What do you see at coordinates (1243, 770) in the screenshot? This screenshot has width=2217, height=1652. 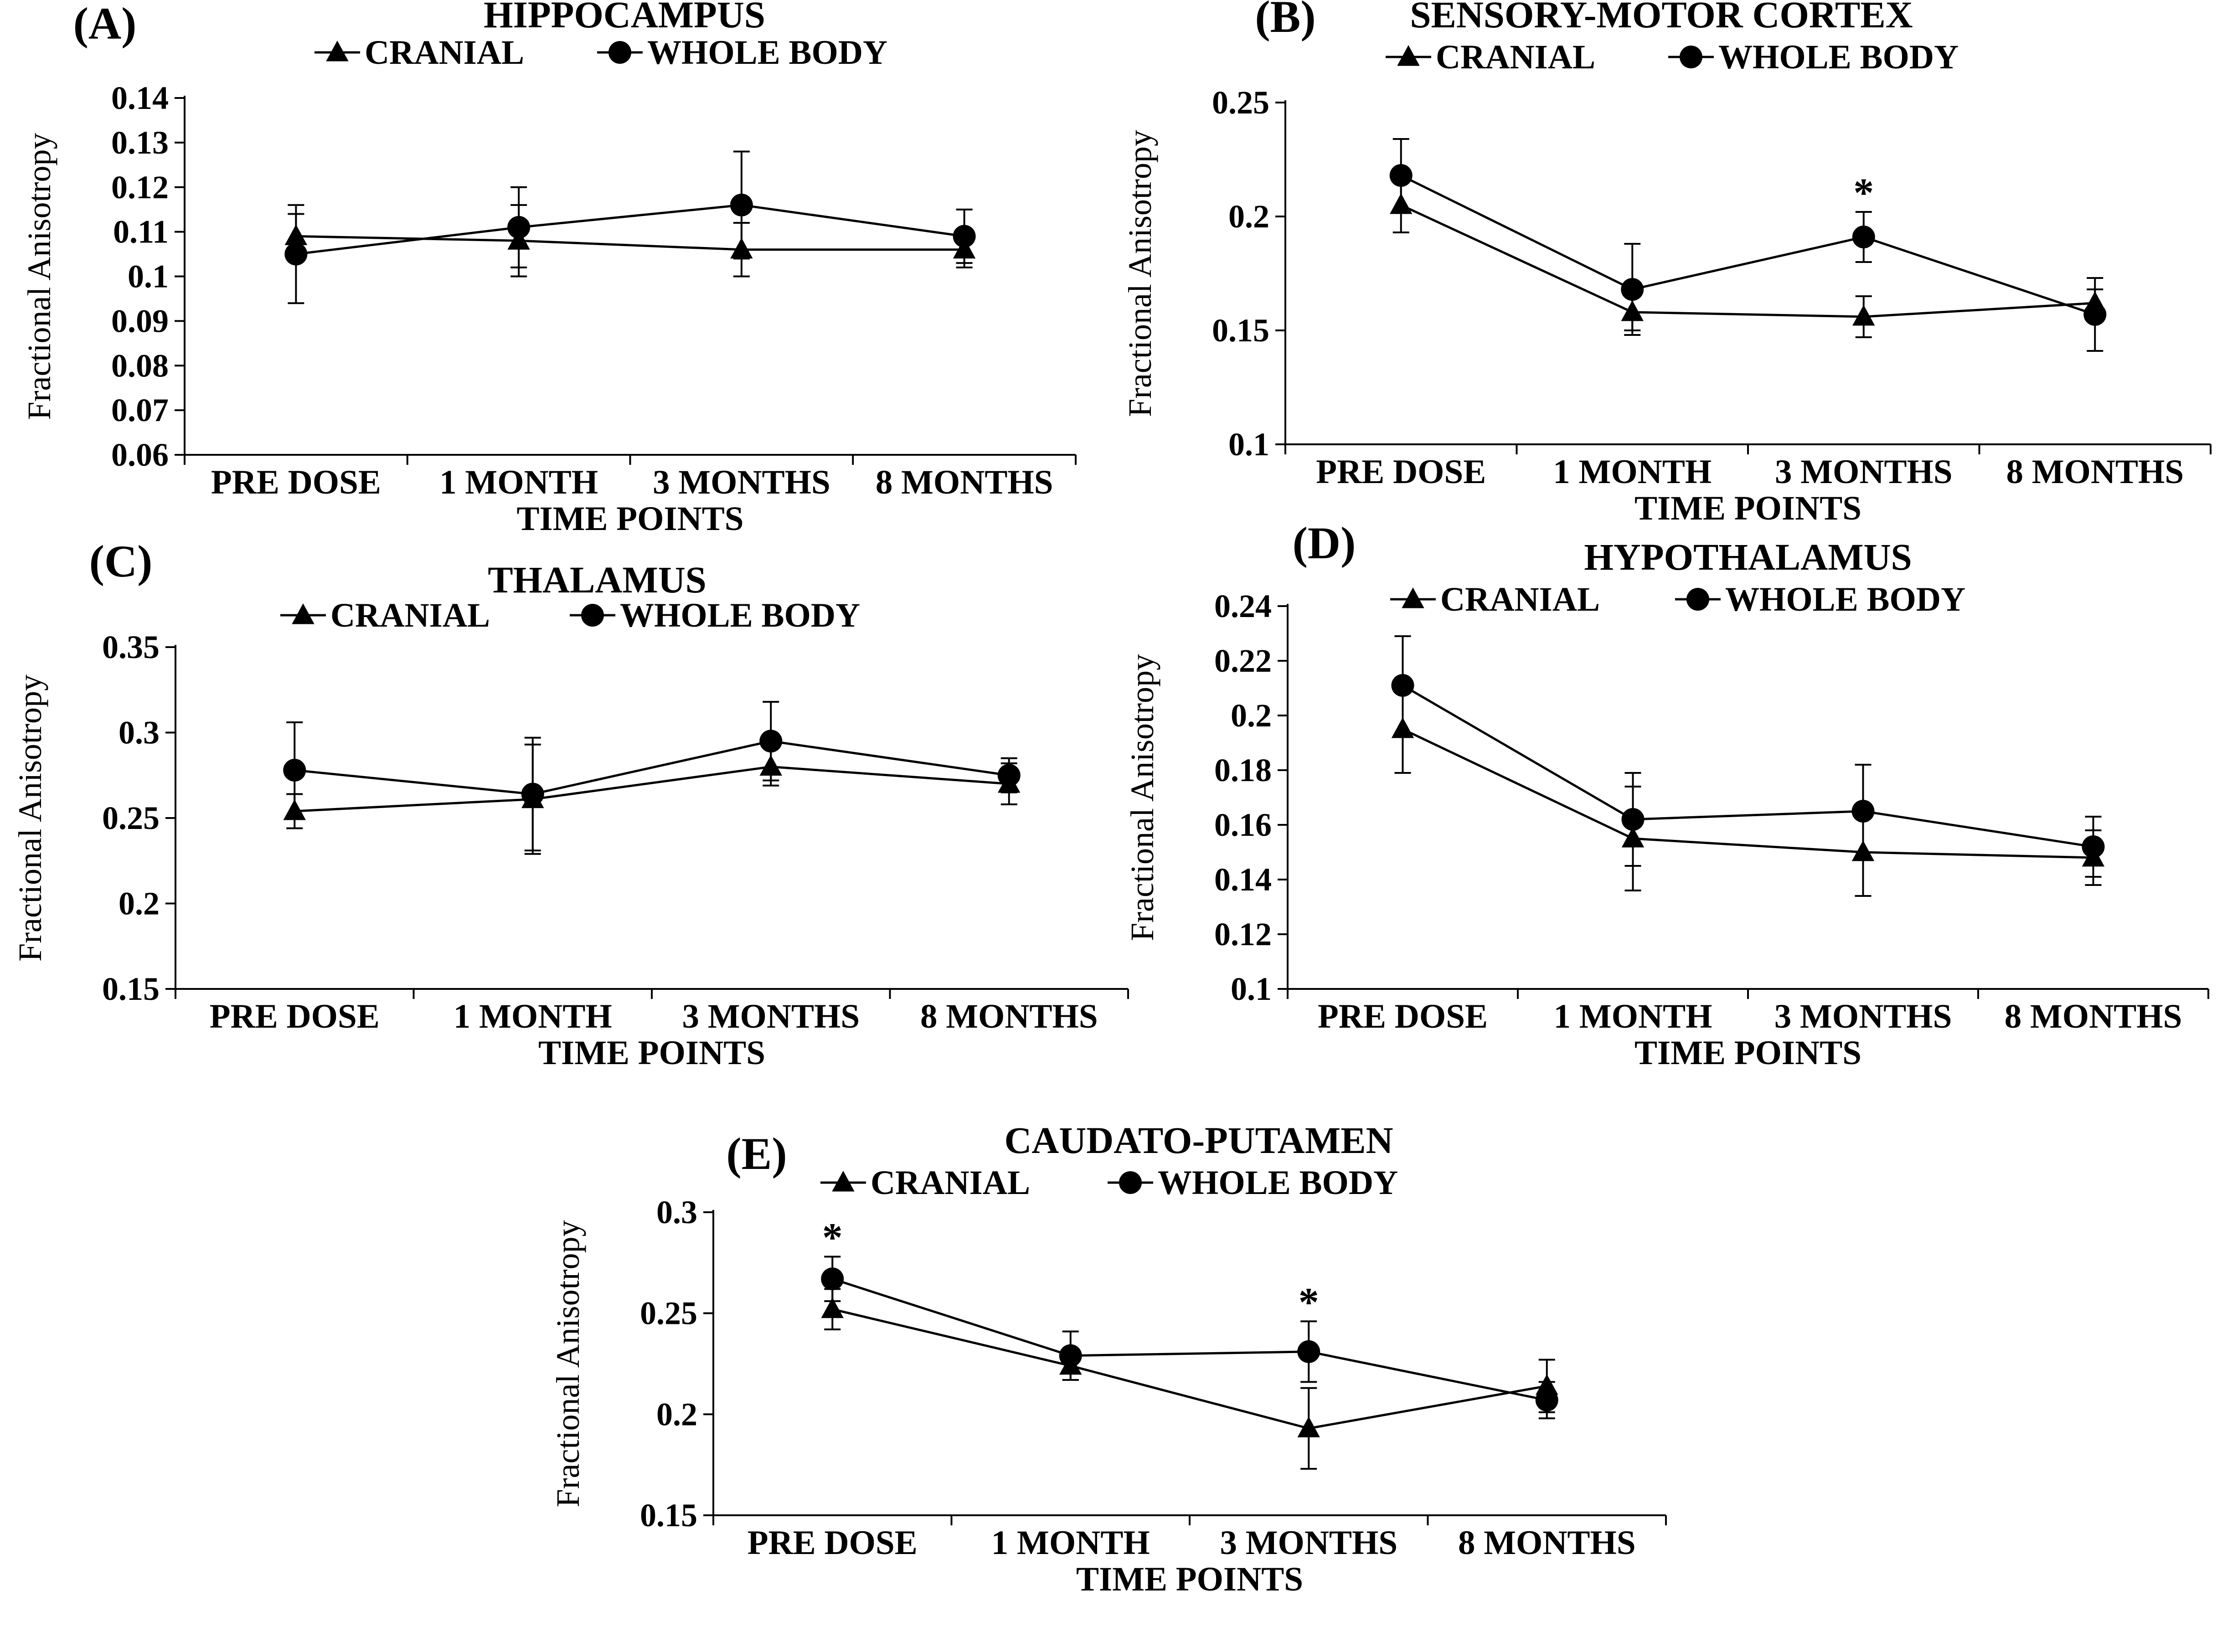 I see `y-tick-label: 0.18` at bounding box center [1243, 770].